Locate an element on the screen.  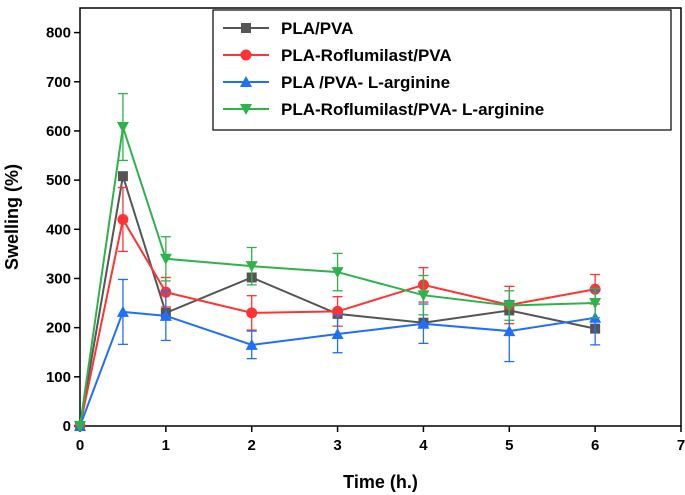
legend-label: PLA-Roflumilast/PVA is located at coordinates (366, 55).